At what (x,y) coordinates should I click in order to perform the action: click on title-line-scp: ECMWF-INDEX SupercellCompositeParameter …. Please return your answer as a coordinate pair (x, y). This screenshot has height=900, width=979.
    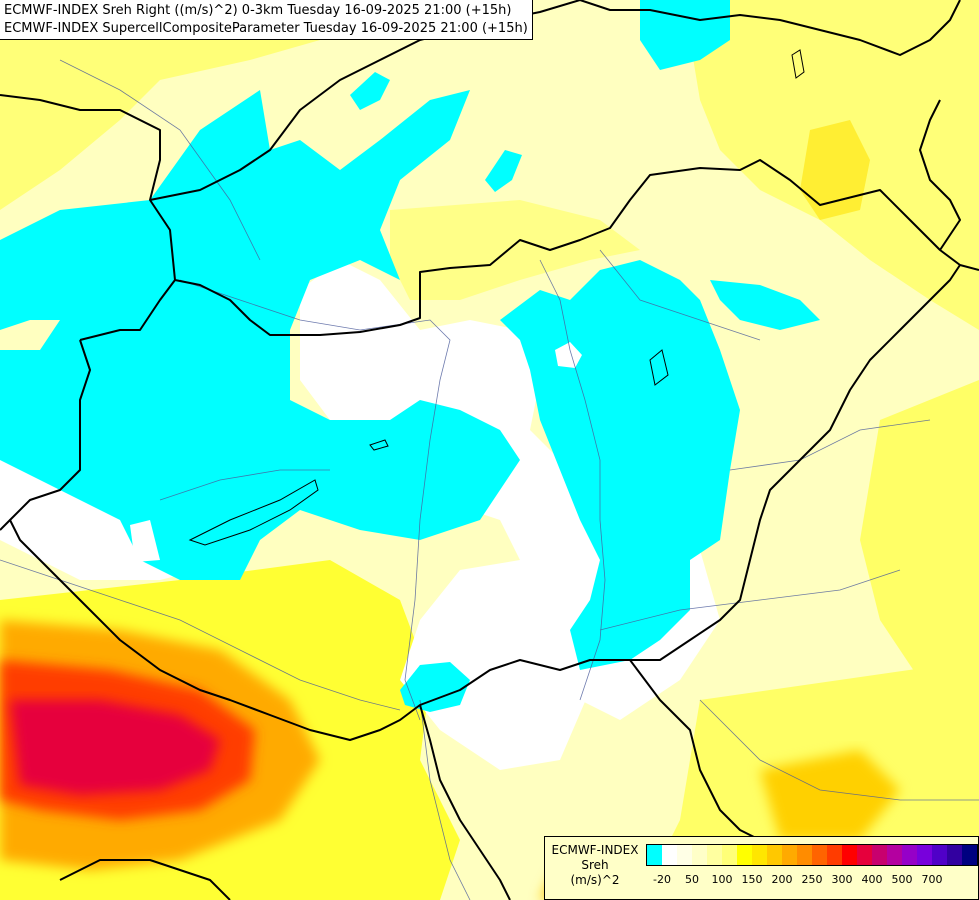
    Looking at the image, I should click on (266, 28).